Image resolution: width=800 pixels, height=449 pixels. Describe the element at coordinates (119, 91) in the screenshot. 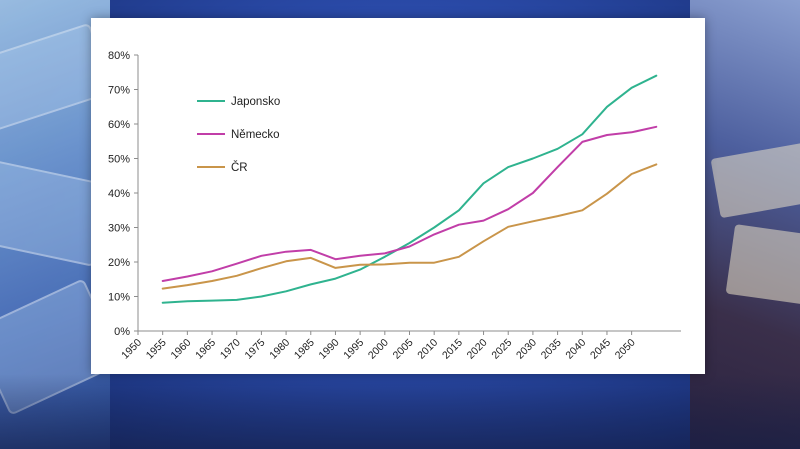

I see `y-tick-label: 70%` at that location.